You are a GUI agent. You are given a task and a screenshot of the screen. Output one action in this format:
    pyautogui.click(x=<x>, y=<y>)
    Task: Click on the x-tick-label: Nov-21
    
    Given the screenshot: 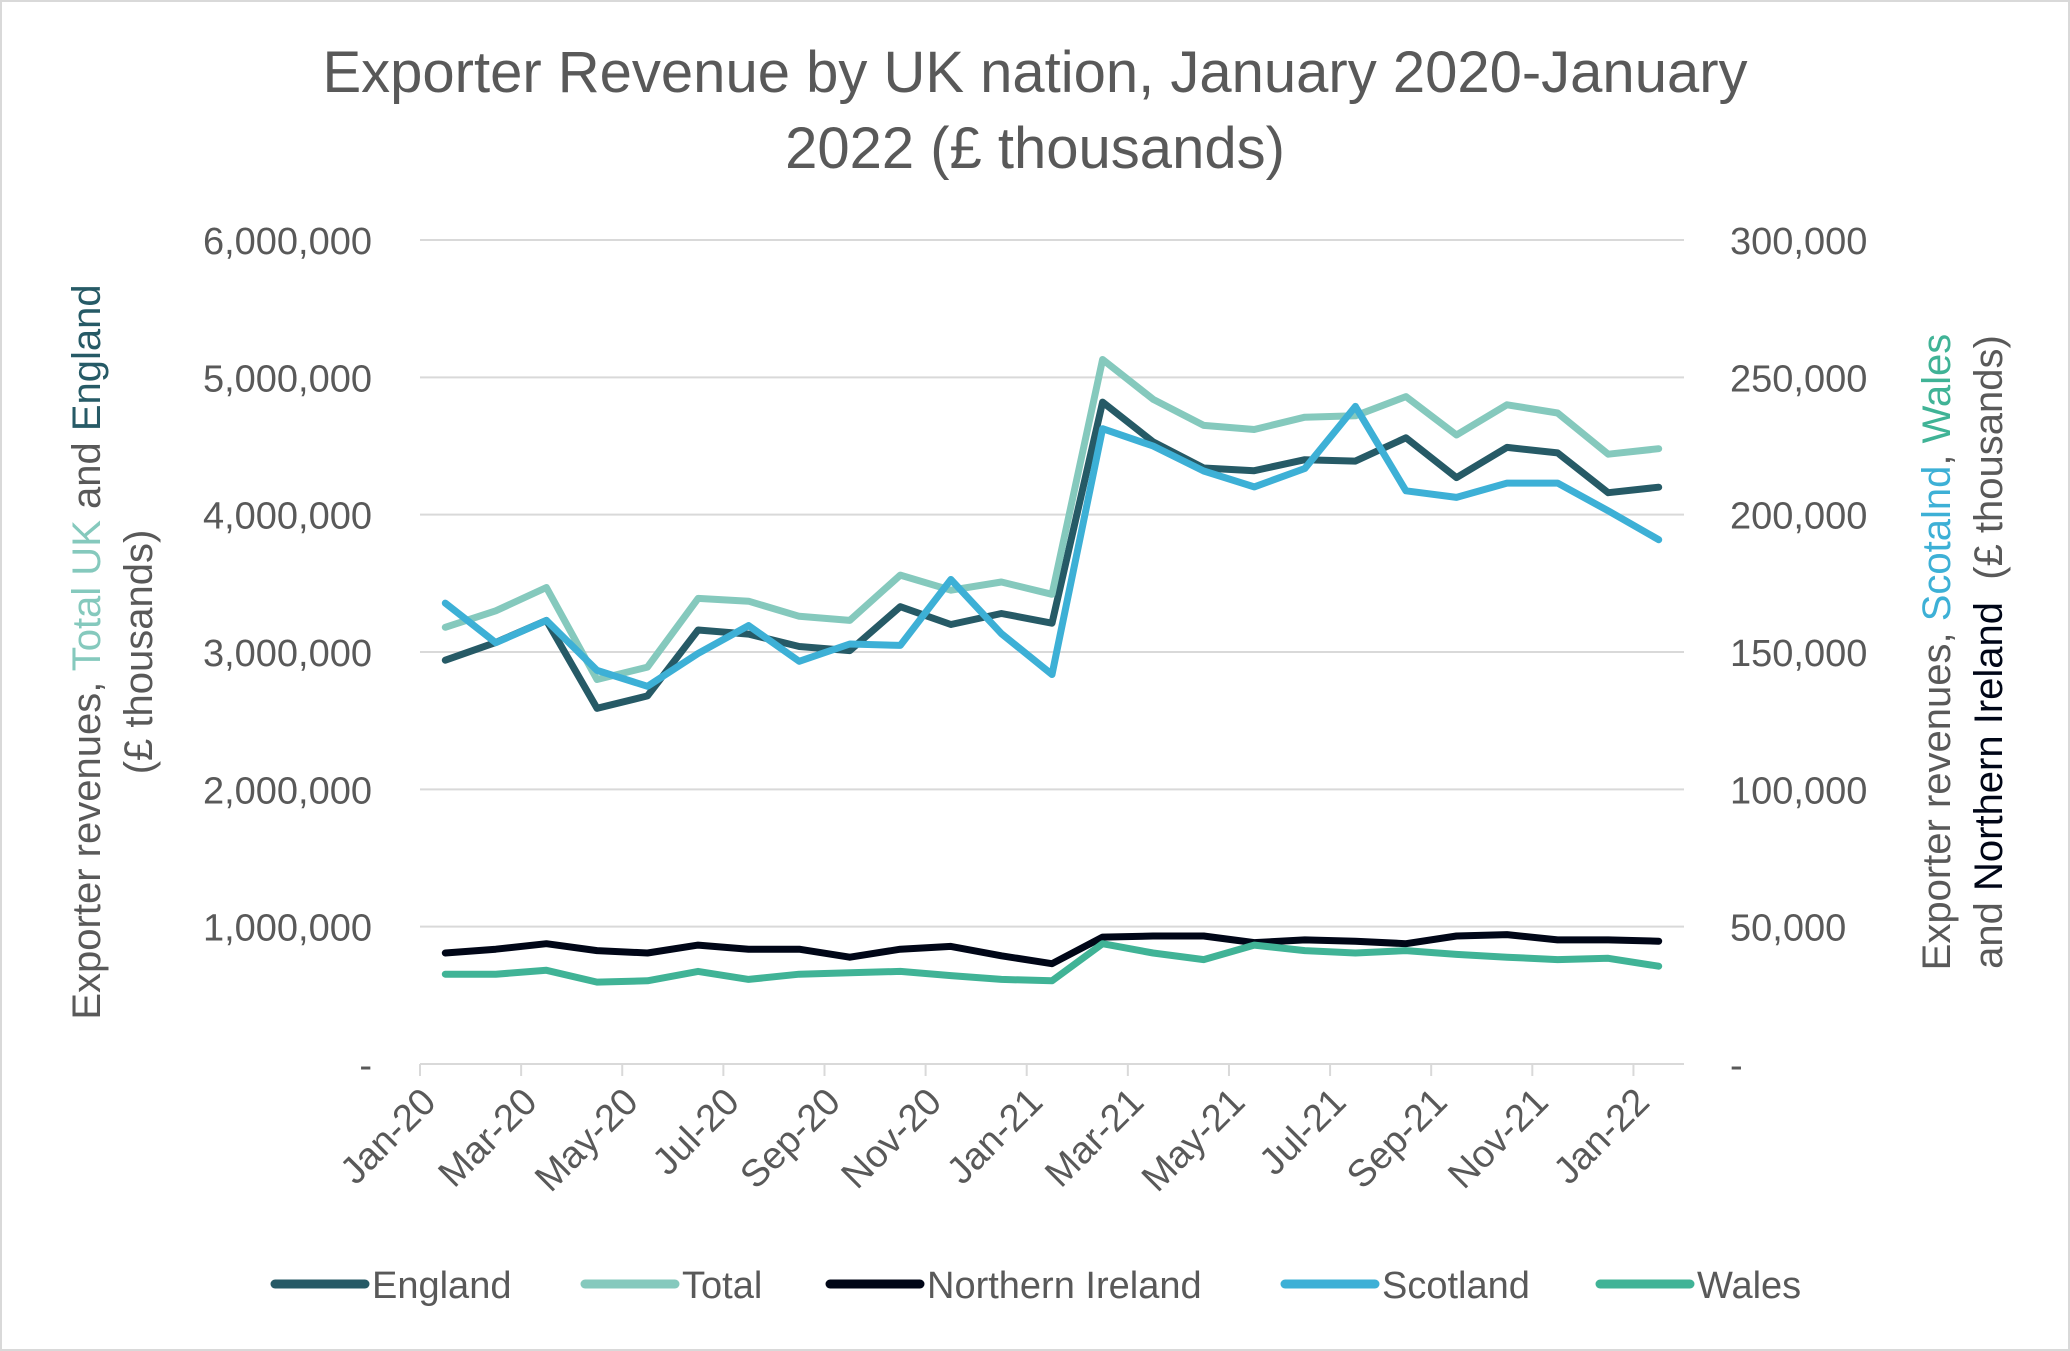 What is the action you would take?
    pyautogui.click(x=1498, y=1139)
    